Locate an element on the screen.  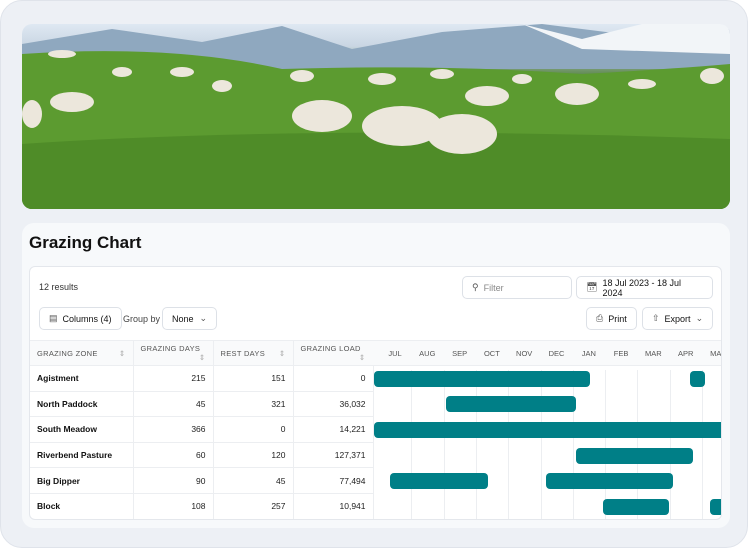
zone-cell: Riverbend Pasture is located at coordinates (82, 455).